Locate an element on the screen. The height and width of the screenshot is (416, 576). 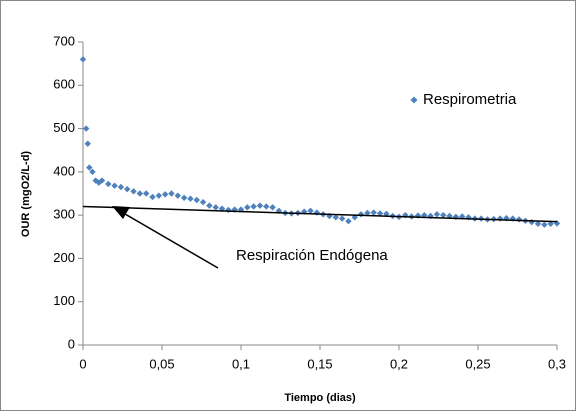
y-axis-title: OUR (mgO2/L-d) is located at coordinates (26, 194).